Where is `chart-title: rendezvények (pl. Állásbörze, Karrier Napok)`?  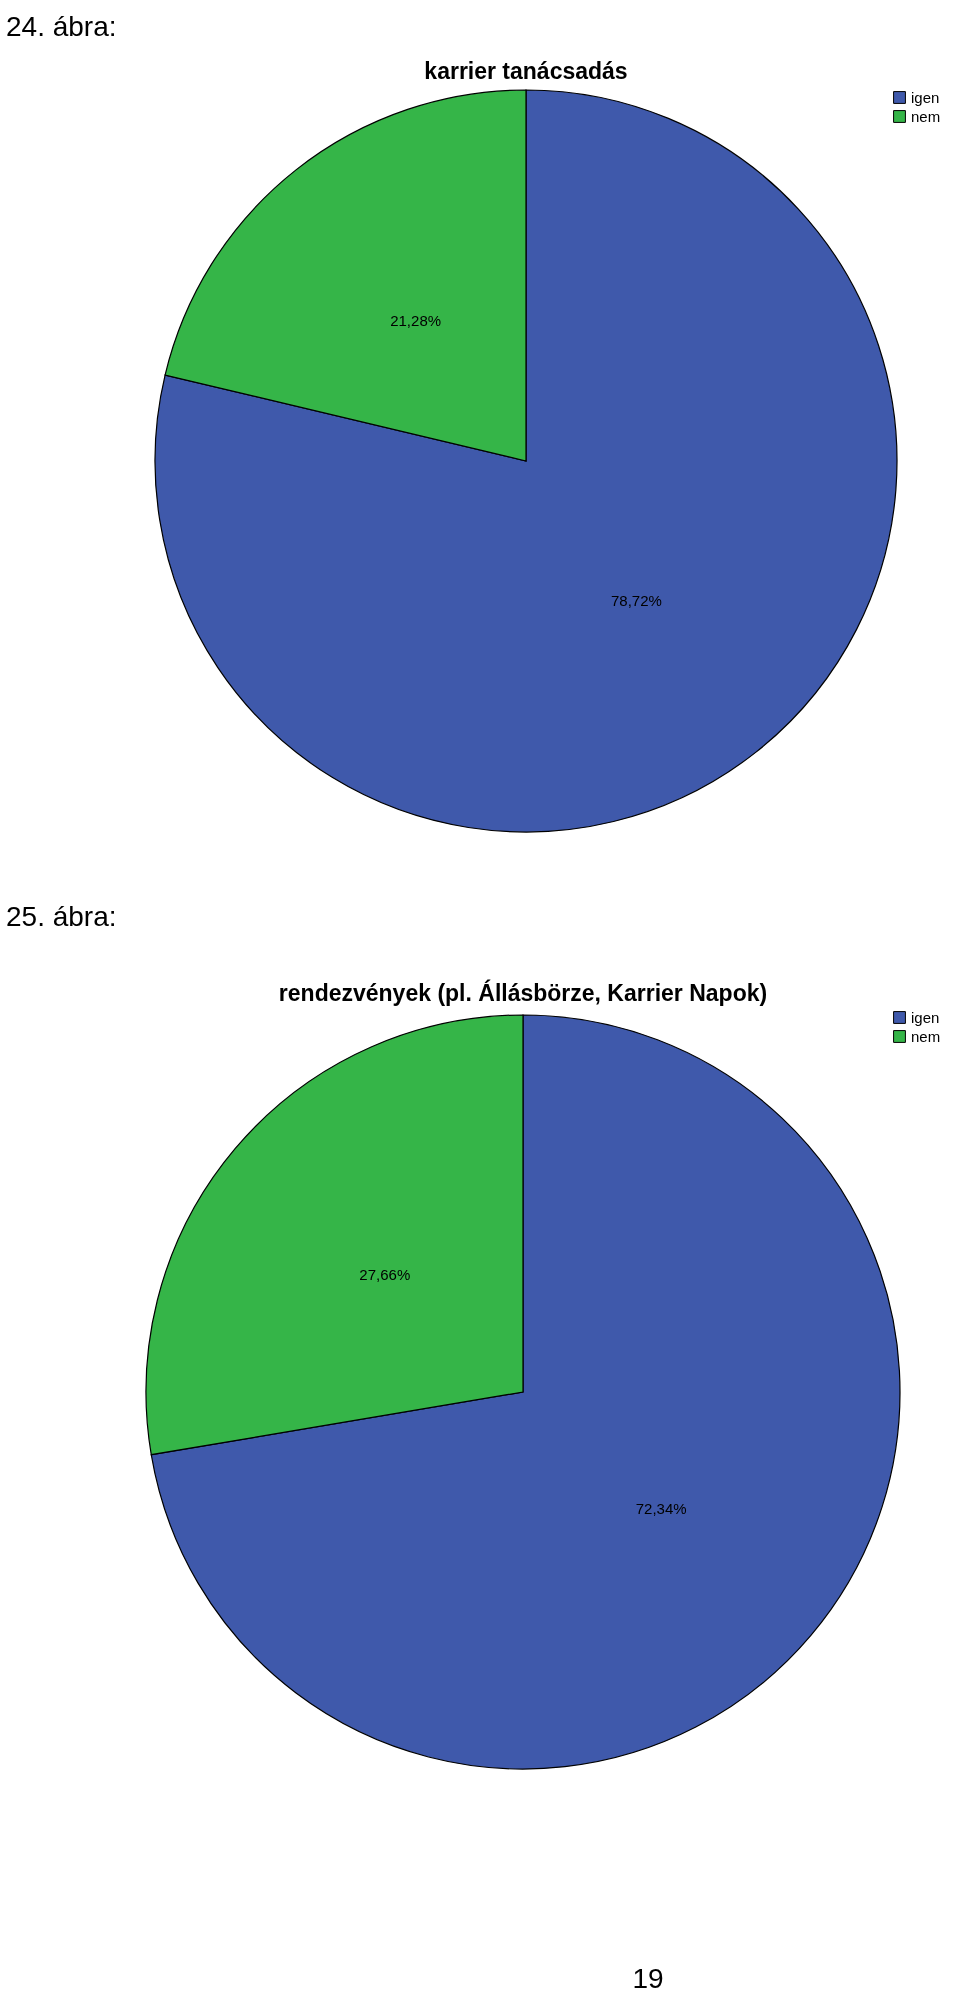
chart-title: rendezvények (pl. Állásbörze, Karrier Napok) is located at coordinates (523, 992).